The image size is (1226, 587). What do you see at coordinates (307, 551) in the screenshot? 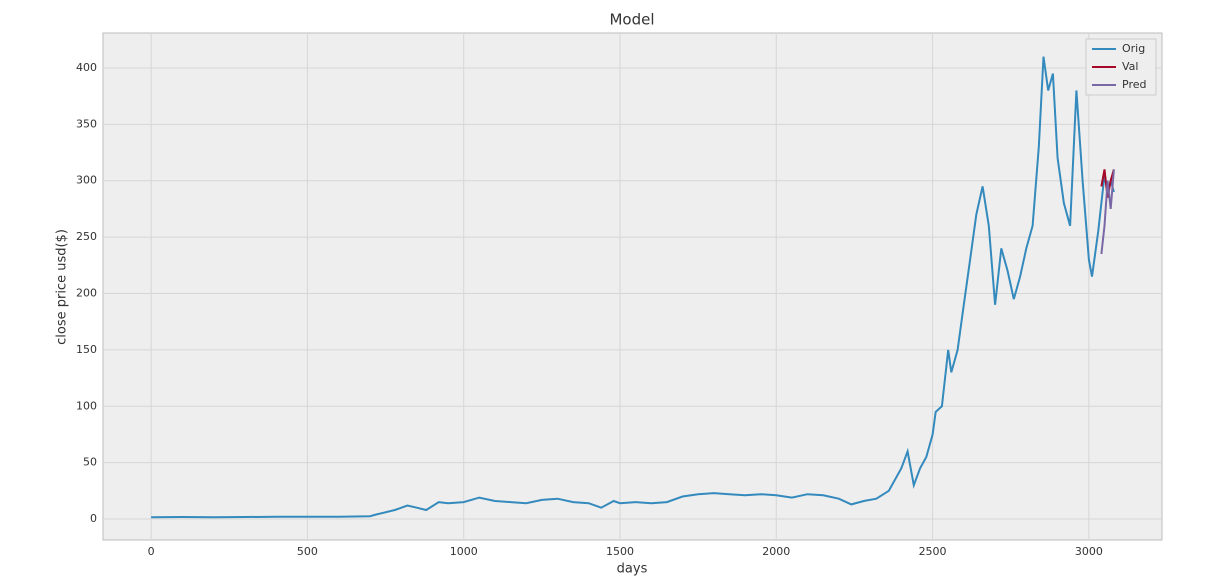
I see `x-tick-label: 500` at bounding box center [307, 551].